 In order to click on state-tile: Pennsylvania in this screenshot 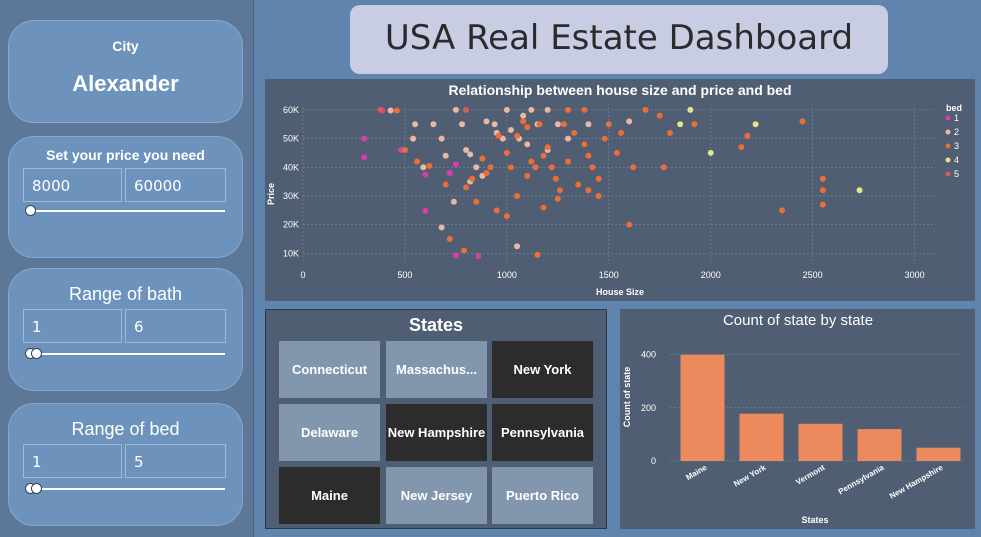, I will do `click(542, 432)`.